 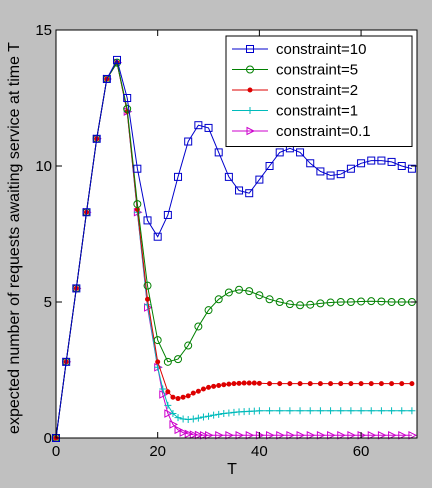 I want to click on legend-label: constraint=1, so click(x=317, y=111).